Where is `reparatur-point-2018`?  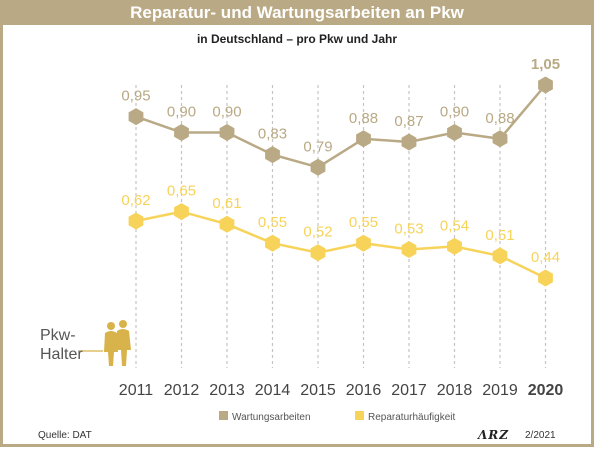 reparatur-point-2018 is located at coordinates (454, 246).